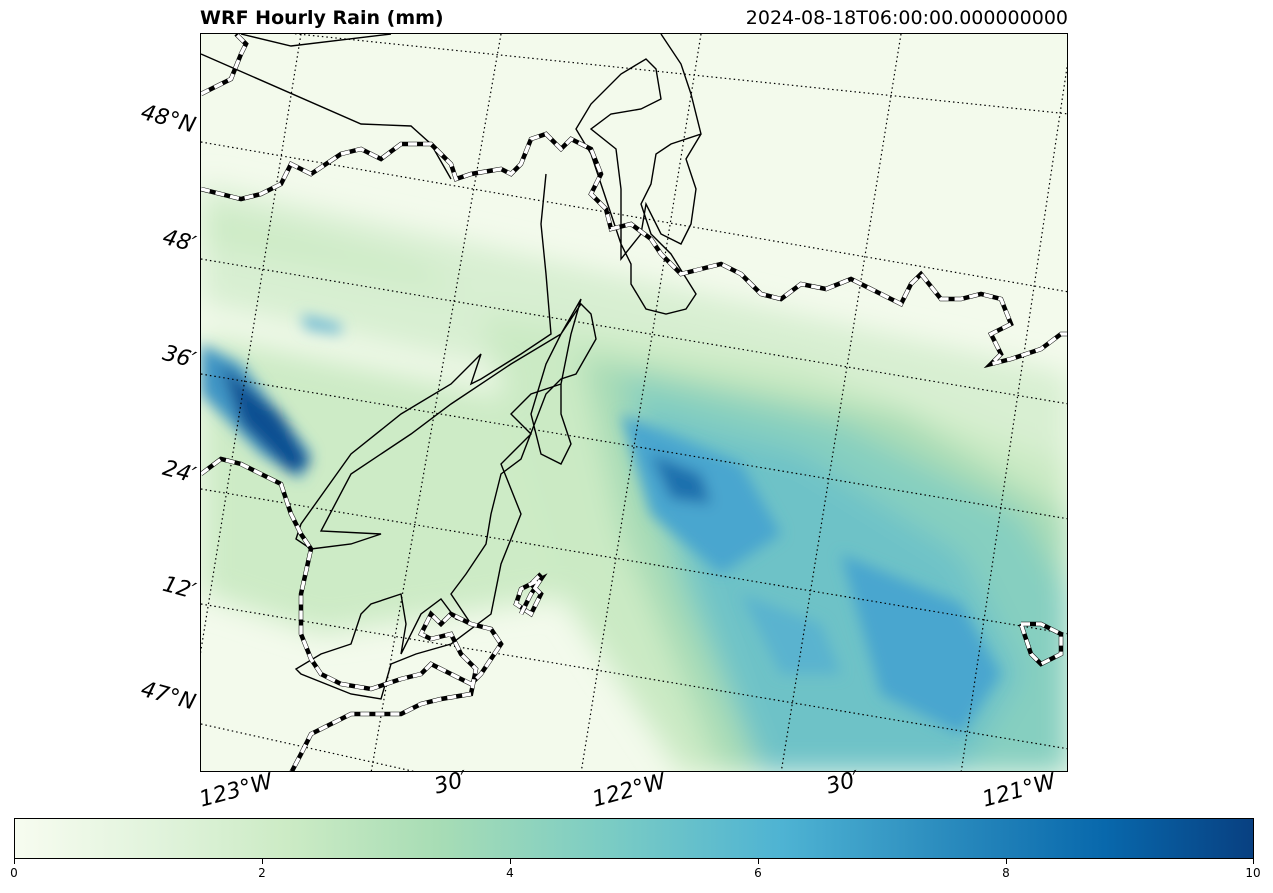  Describe the element at coordinates (1006, 873) in the screenshot. I see `colorbar-label-8: 8` at that location.